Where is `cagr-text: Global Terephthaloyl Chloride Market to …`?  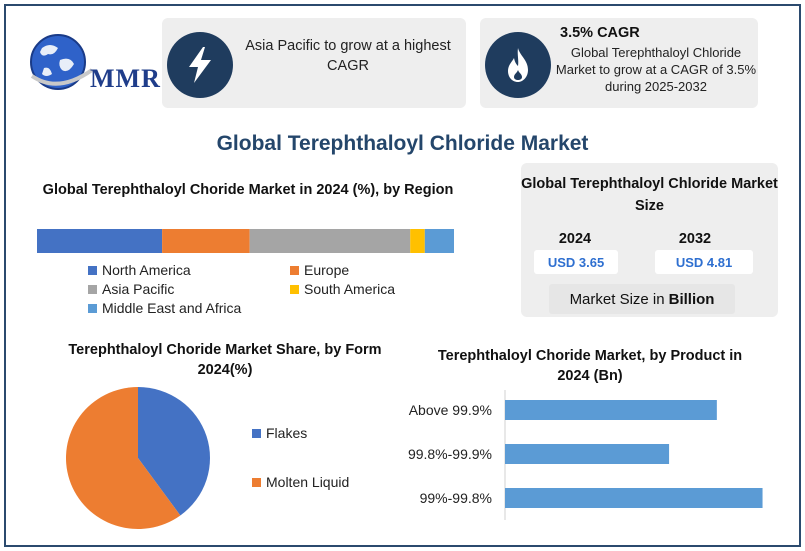
cagr-text: Global Terephthaloyl Chloride Market to … is located at coordinates (656, 69).